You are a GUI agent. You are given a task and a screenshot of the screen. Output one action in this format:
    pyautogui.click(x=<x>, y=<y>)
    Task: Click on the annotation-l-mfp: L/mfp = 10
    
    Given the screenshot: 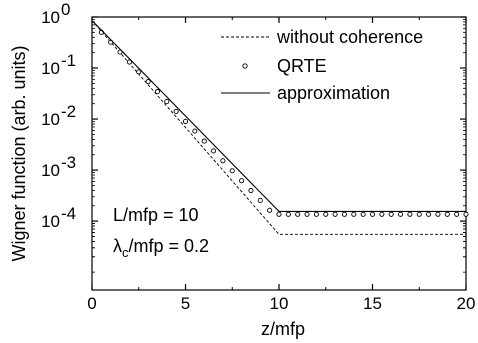 What is the action you would take?
    pyautogui.click(x=156, y=215)
    